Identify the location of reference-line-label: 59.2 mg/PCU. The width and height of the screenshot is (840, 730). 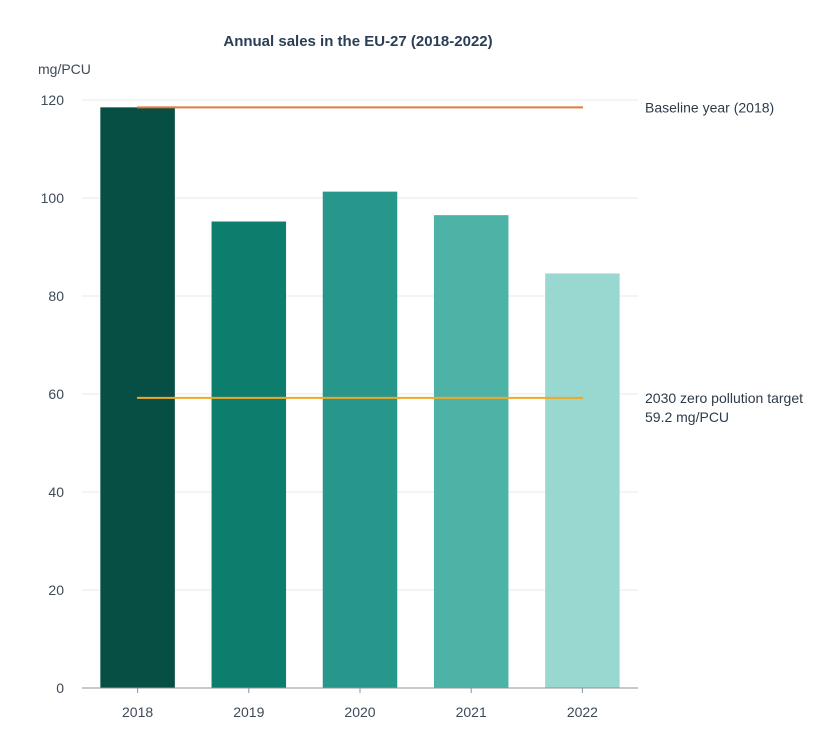
(687, 417).